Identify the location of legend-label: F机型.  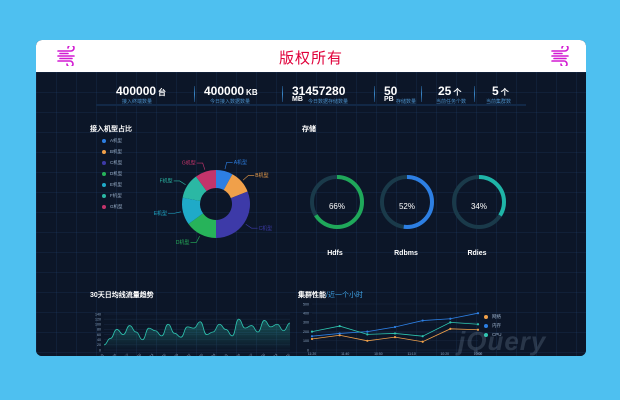
(116, 195).